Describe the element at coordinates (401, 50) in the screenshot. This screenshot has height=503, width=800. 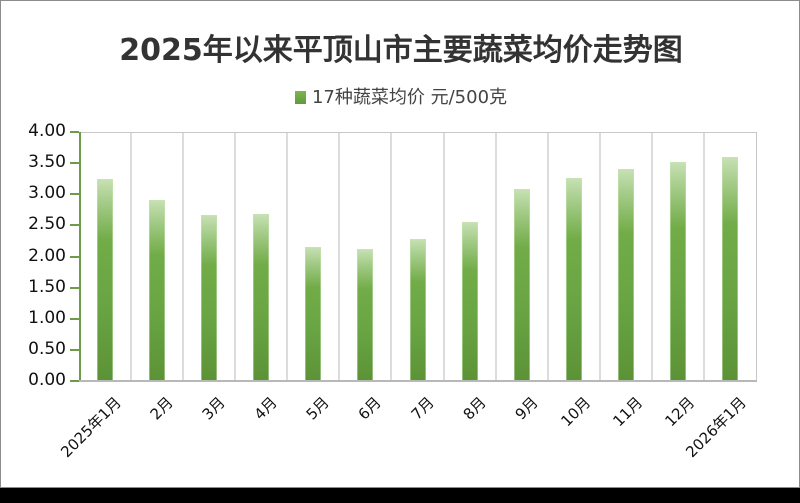
I see `chart-title: 2025年以来平顶山市主要蔬菜均价走势图` at that location.